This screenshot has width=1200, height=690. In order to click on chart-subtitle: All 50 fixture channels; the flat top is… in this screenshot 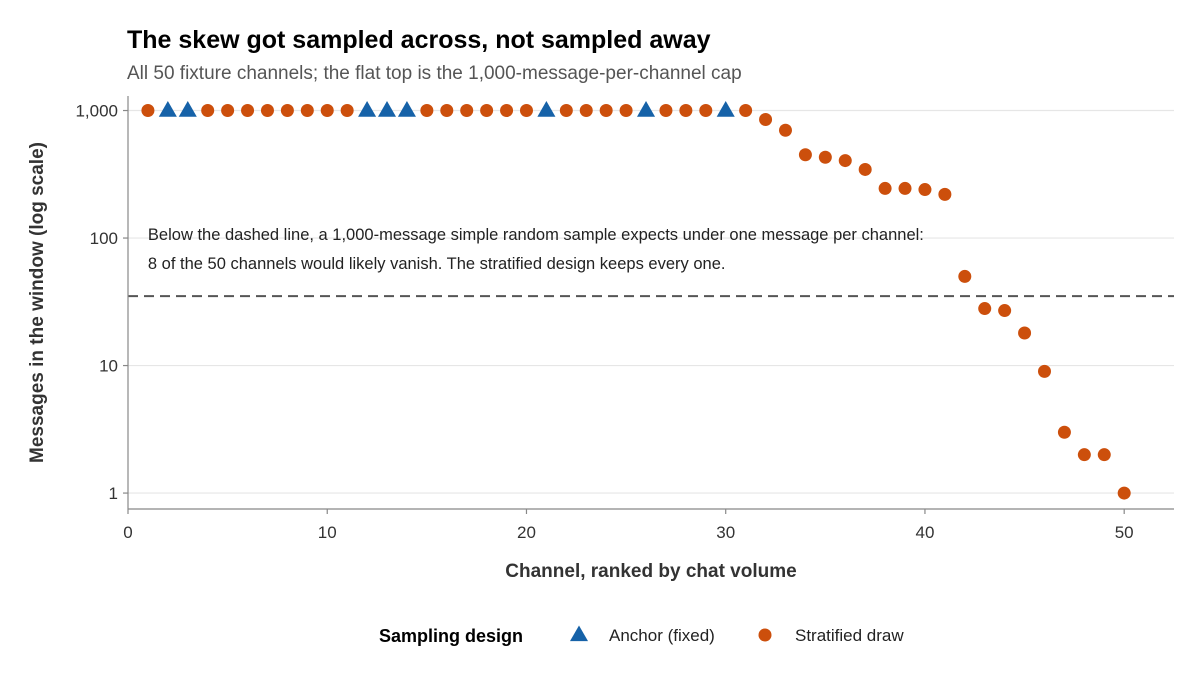, I will do `click(434, 73)`.